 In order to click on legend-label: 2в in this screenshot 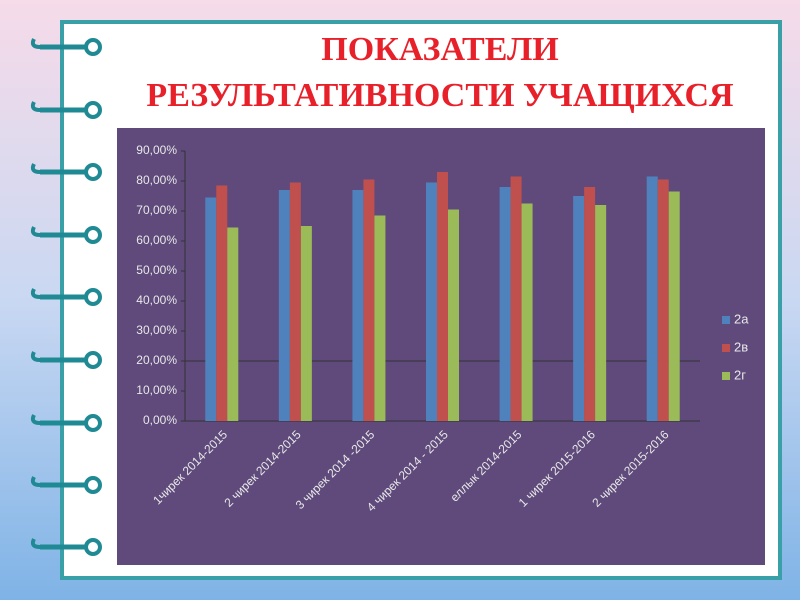, I will do `click(741, 346)`.